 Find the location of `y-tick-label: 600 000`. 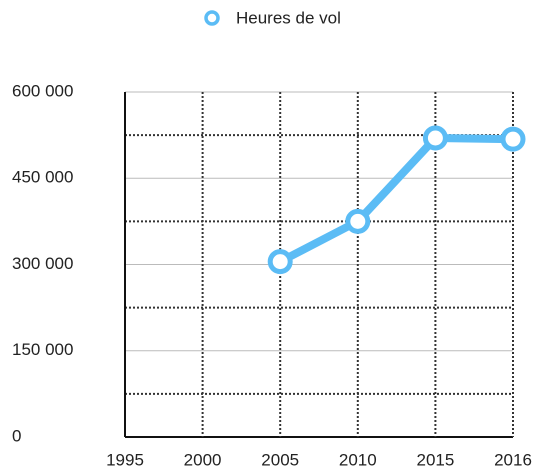

y-tick-label: 600 000 is located at coordinates (42, 90).